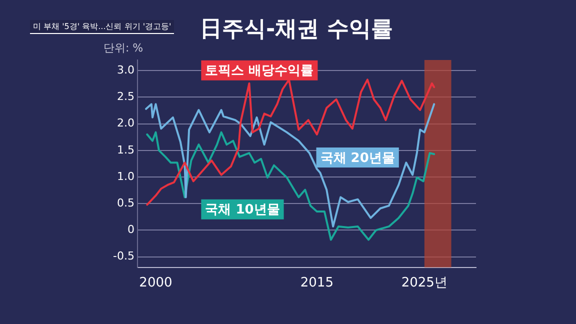  What do you see at coordinates (125, 176) in the screenshot?
I see `y-tick-label: 1.0` at bounding box center [125, 176].